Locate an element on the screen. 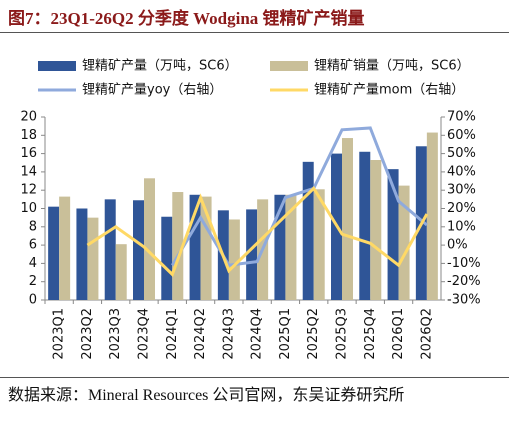  y-tick-label: 14 is located at coordinates (28, 171).